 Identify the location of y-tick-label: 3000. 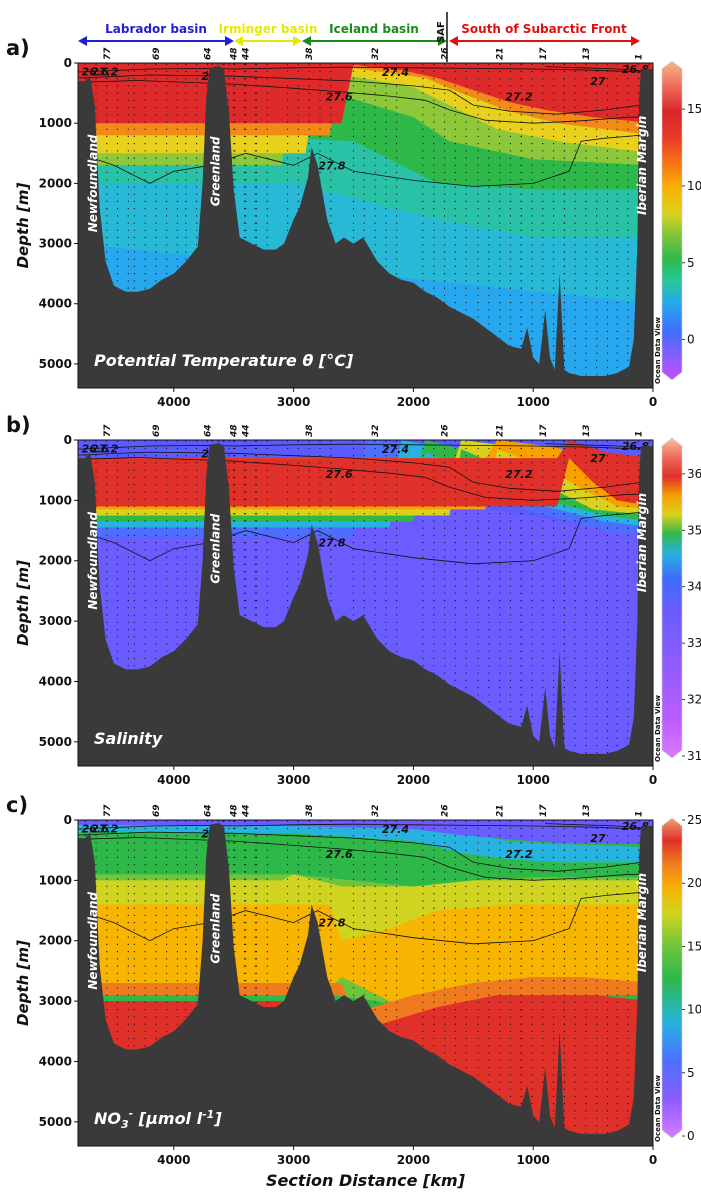
(55, 621).